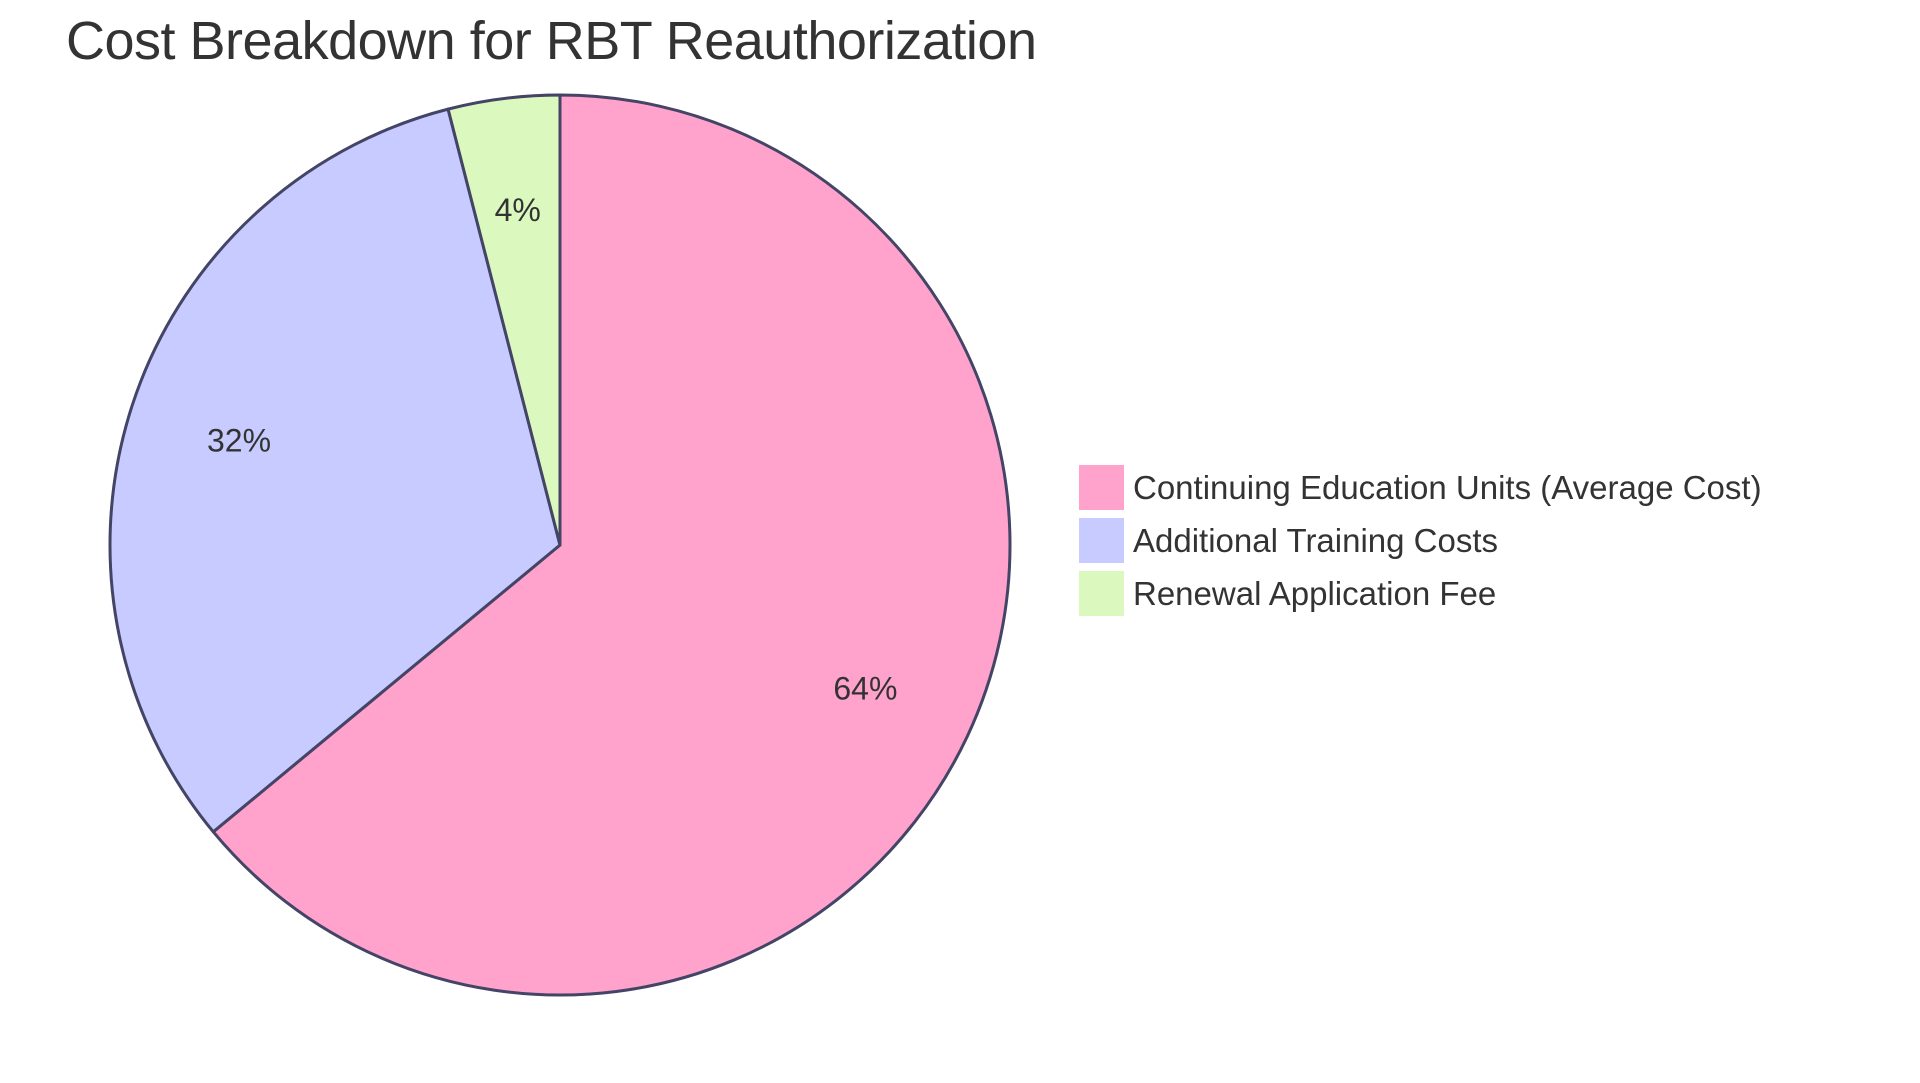 The width and height of the screenshot is (1920, 1083). I want to click on legend-label: Additional Training Costs, so click(1316, 540).